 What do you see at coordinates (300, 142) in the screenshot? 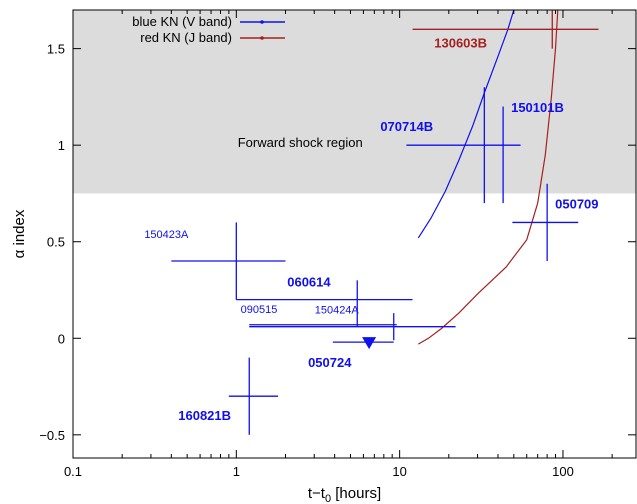
I see `forward-shock-label: Forward shock region` at bounding box center [300, 142].